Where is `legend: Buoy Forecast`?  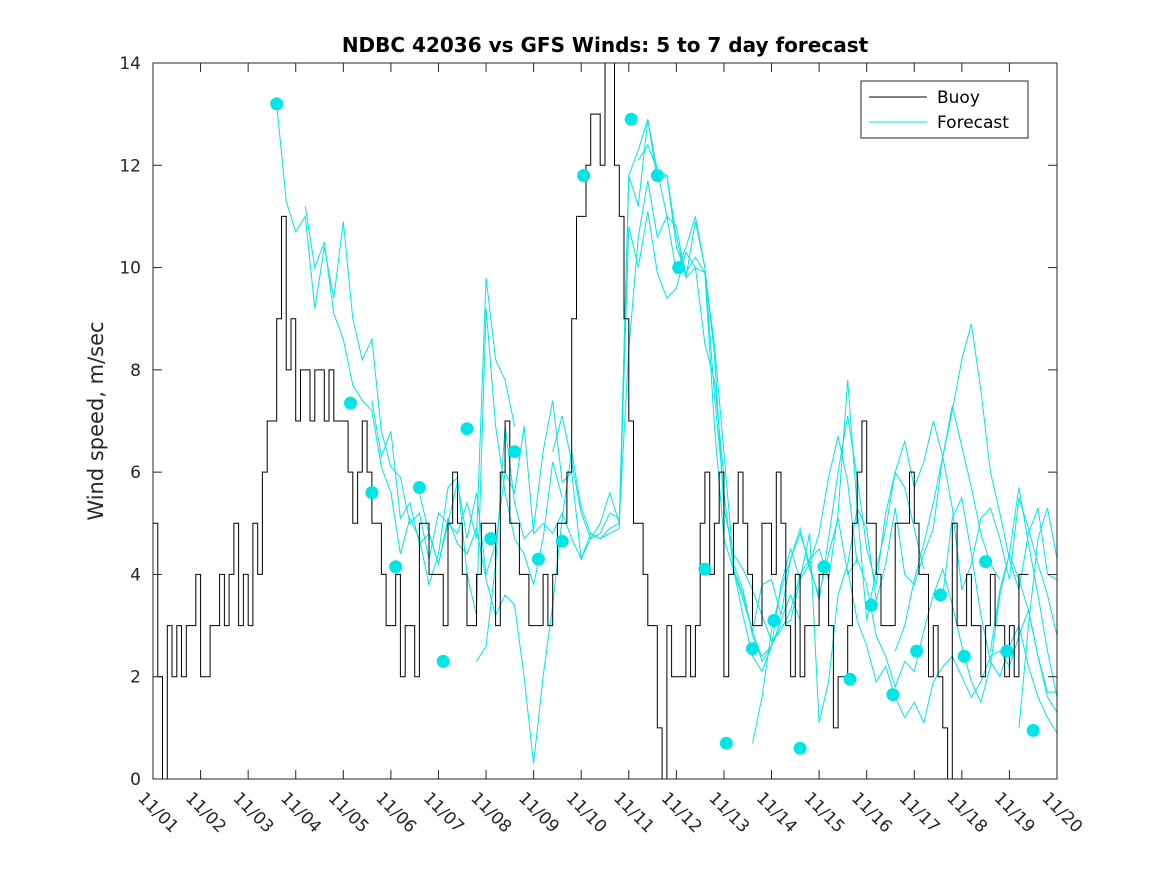 legend: Buoy Forecast is located at coordinates (944, 109).